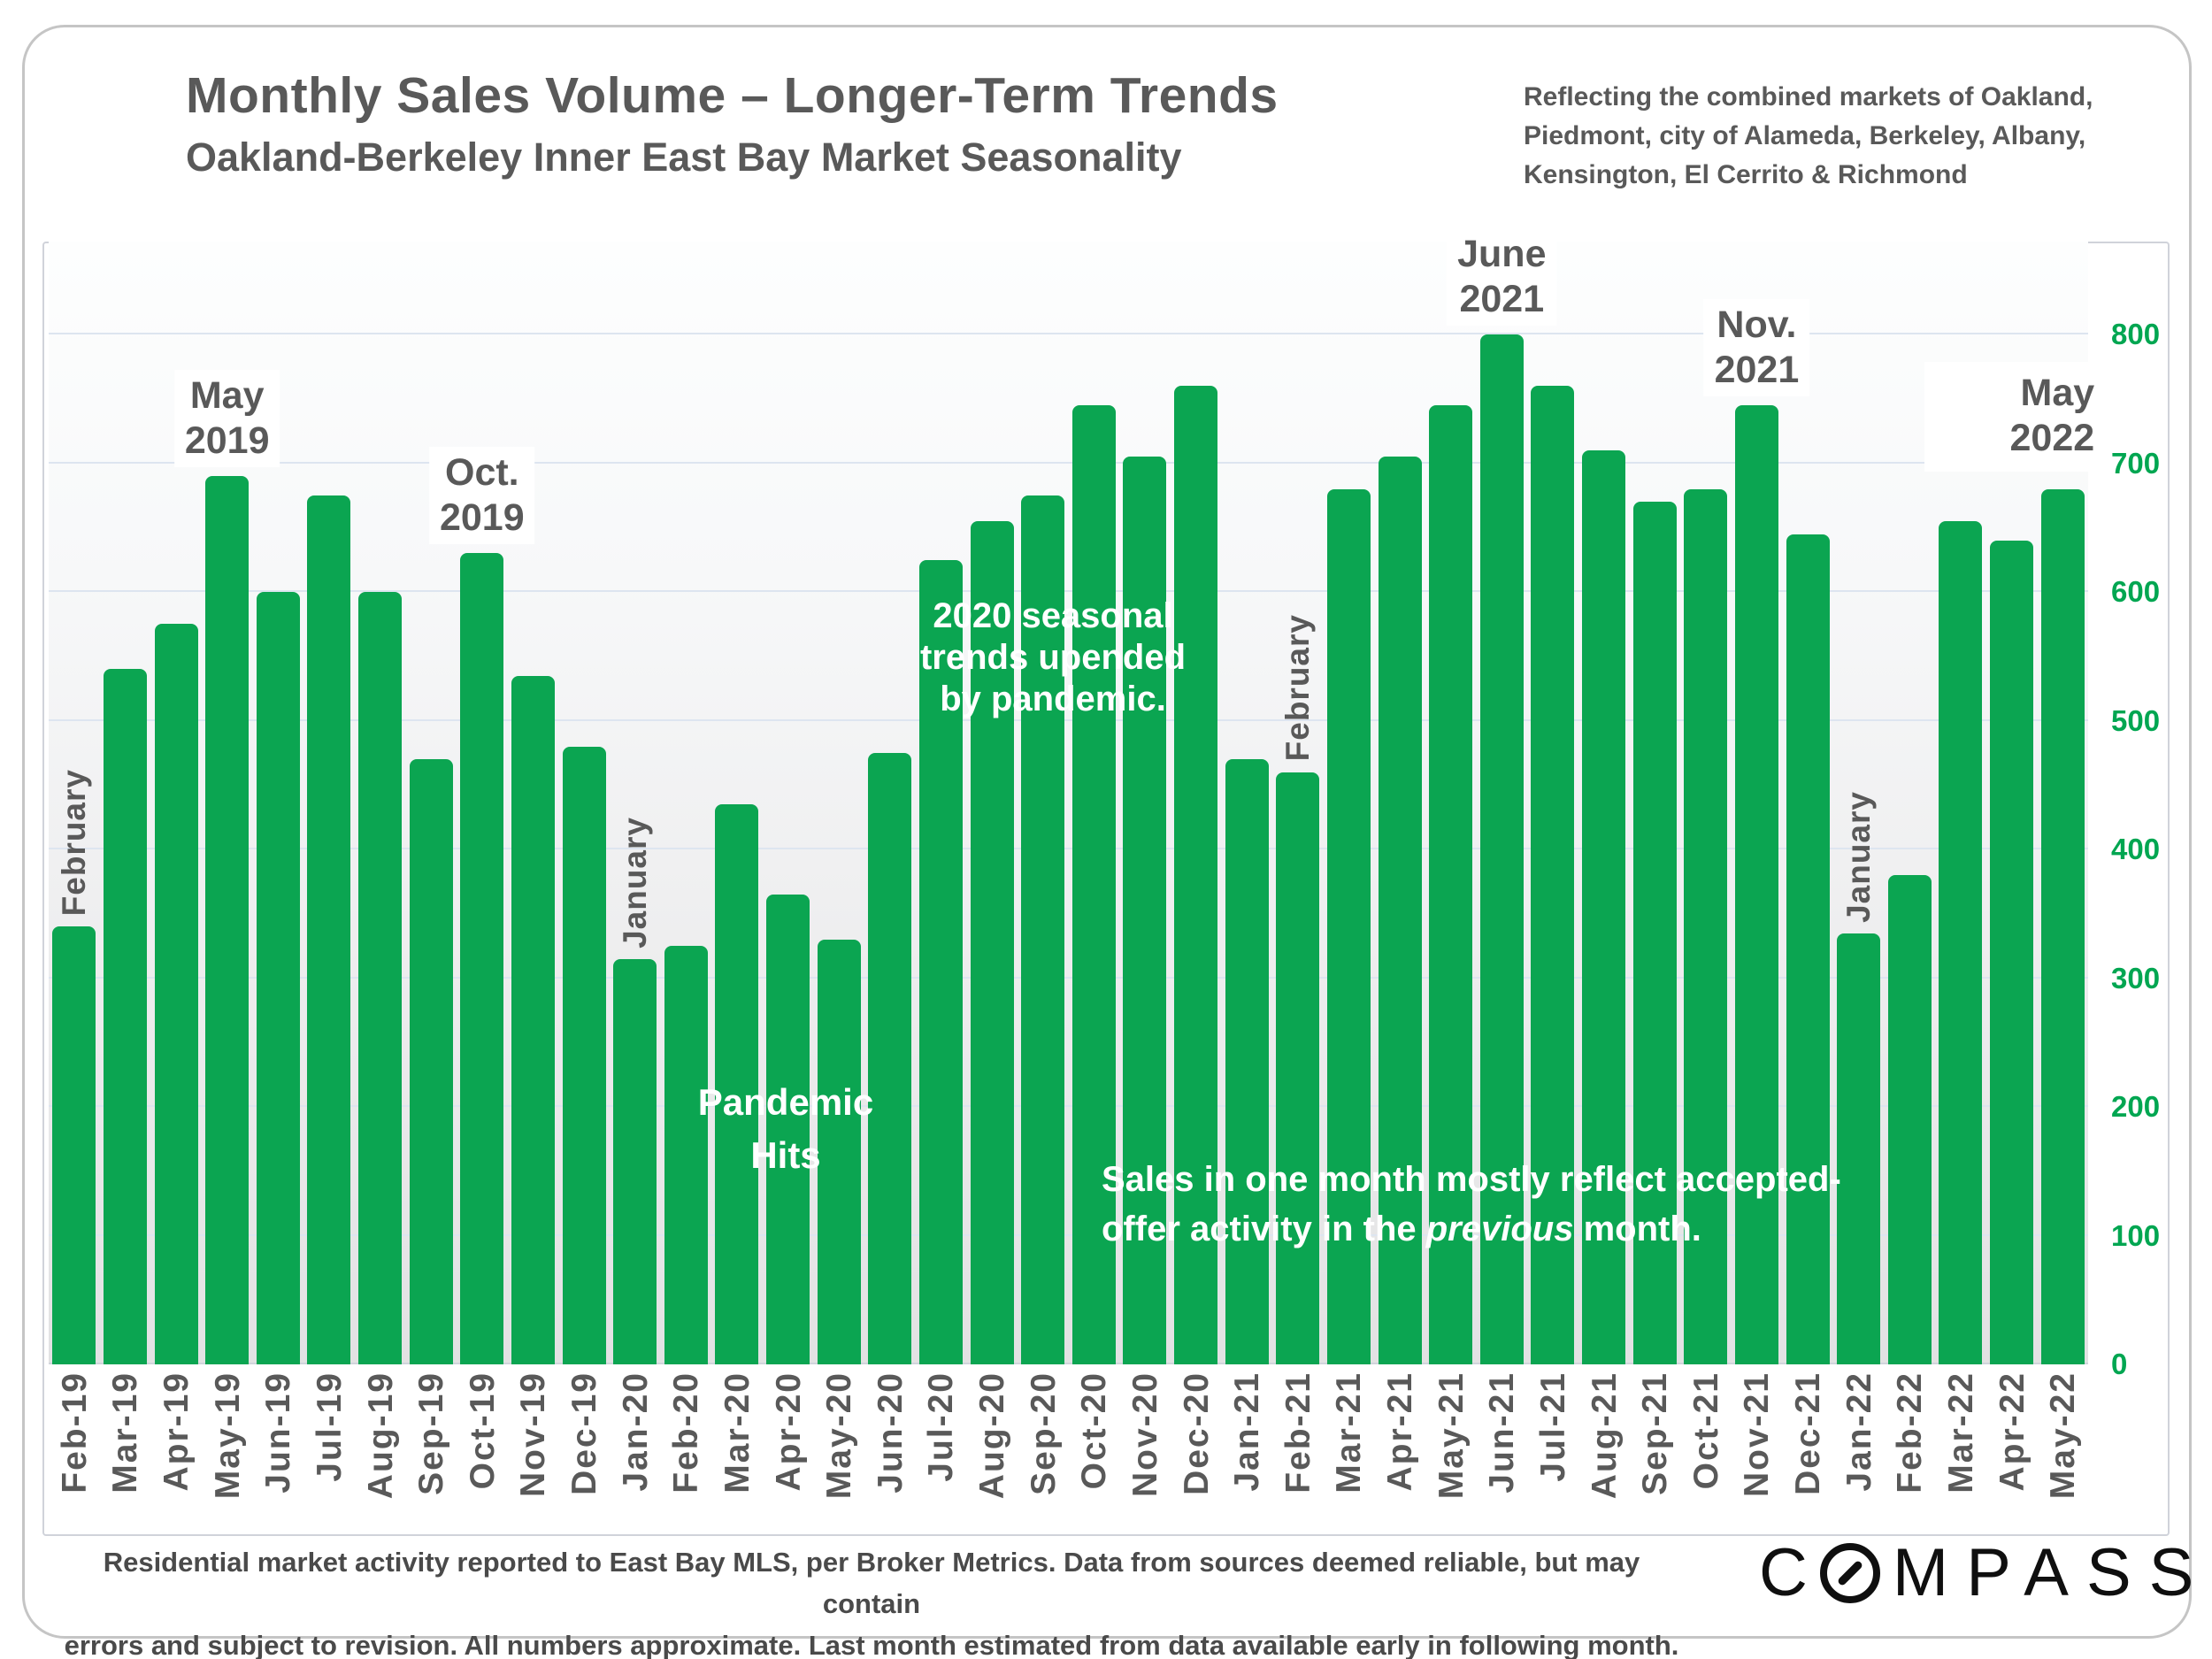 Image resolution: width=2212 pixels, height=1659 pixels. What do you see at coordinates (481, 496) in the screenshot?
I see `annotation-oct-2019: Oct. 2019` at bounding box center [481, 496].